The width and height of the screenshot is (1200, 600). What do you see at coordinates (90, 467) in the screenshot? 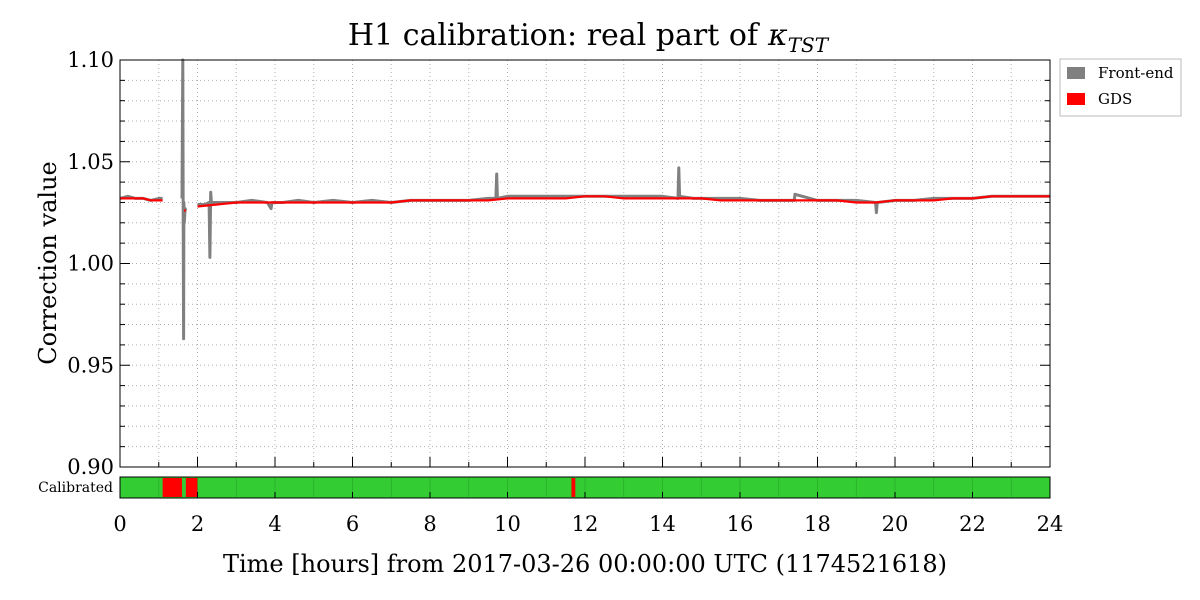
I see `y-tick-label: 0.90` at bounding box center [90, 467].